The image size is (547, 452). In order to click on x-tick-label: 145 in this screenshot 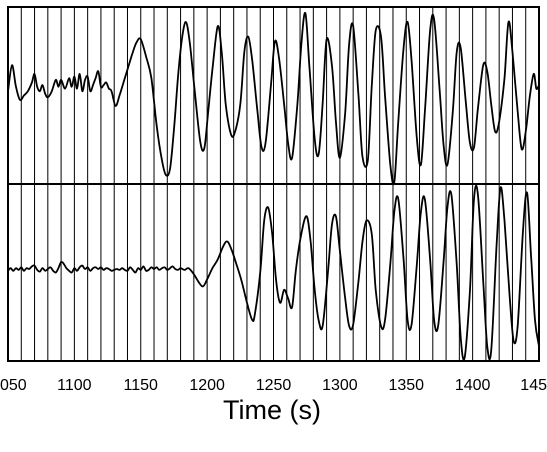, I will do `click(533, 385)`.